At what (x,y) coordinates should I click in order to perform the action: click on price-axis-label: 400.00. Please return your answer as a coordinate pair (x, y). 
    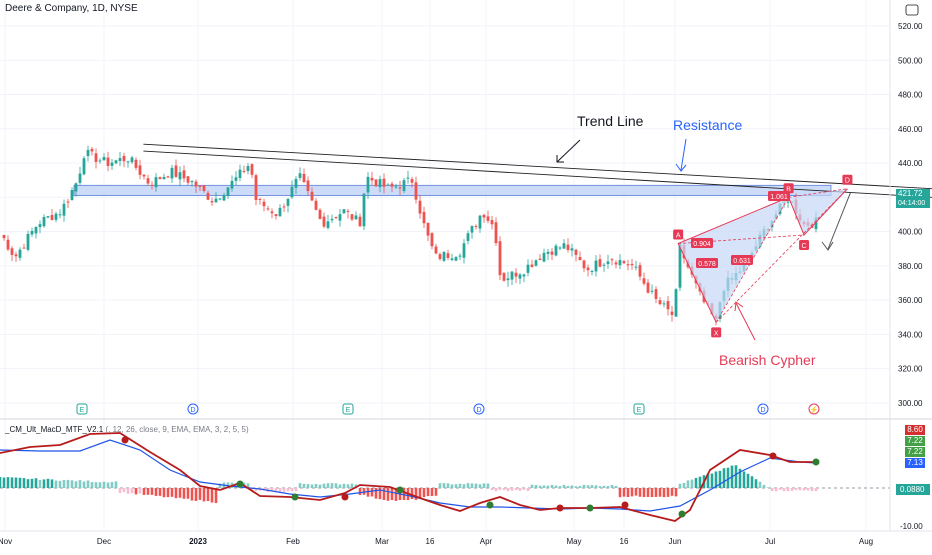
    Looking at the image, I should click on (910, 232).